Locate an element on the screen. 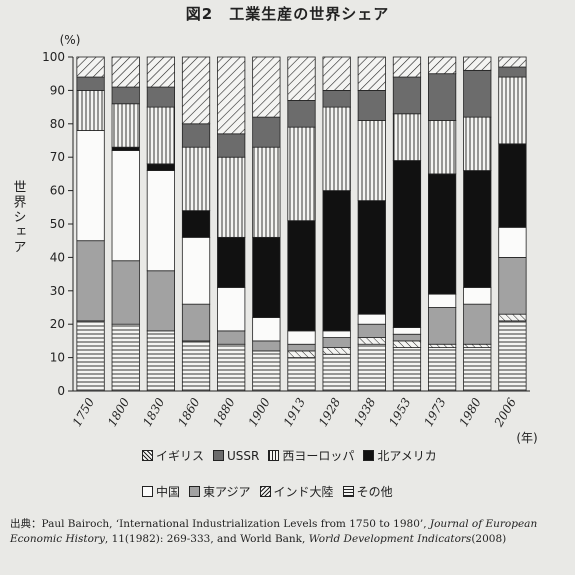 Image resolution: width=575 pixels, height=575 pixels. legend-label-東アジア: 東アジア is located at coordinates (227, 492).